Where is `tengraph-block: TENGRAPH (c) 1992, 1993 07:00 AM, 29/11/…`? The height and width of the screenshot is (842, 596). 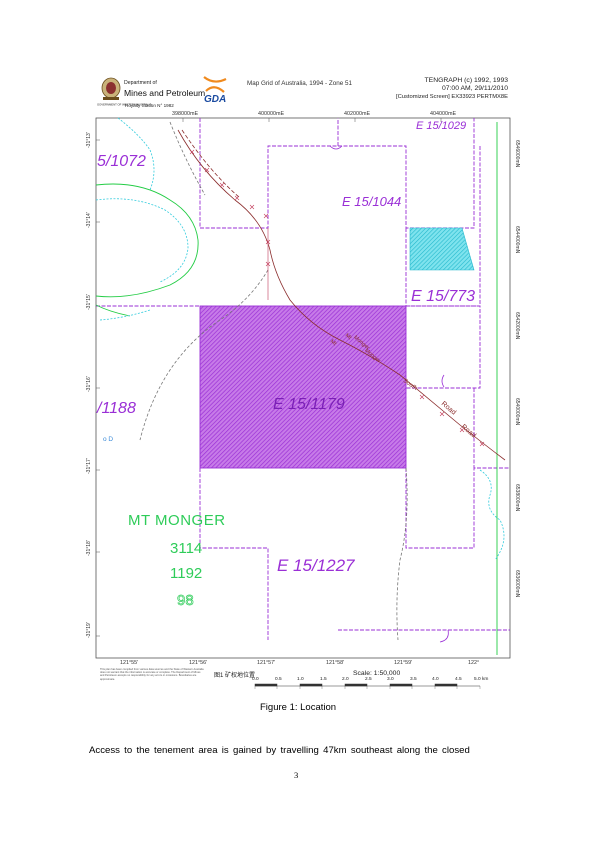
tengraph-block: TENGRAPH (c) 1992, 1993 07:00 AM, 29/11/… is located at coordinates (452, 89).